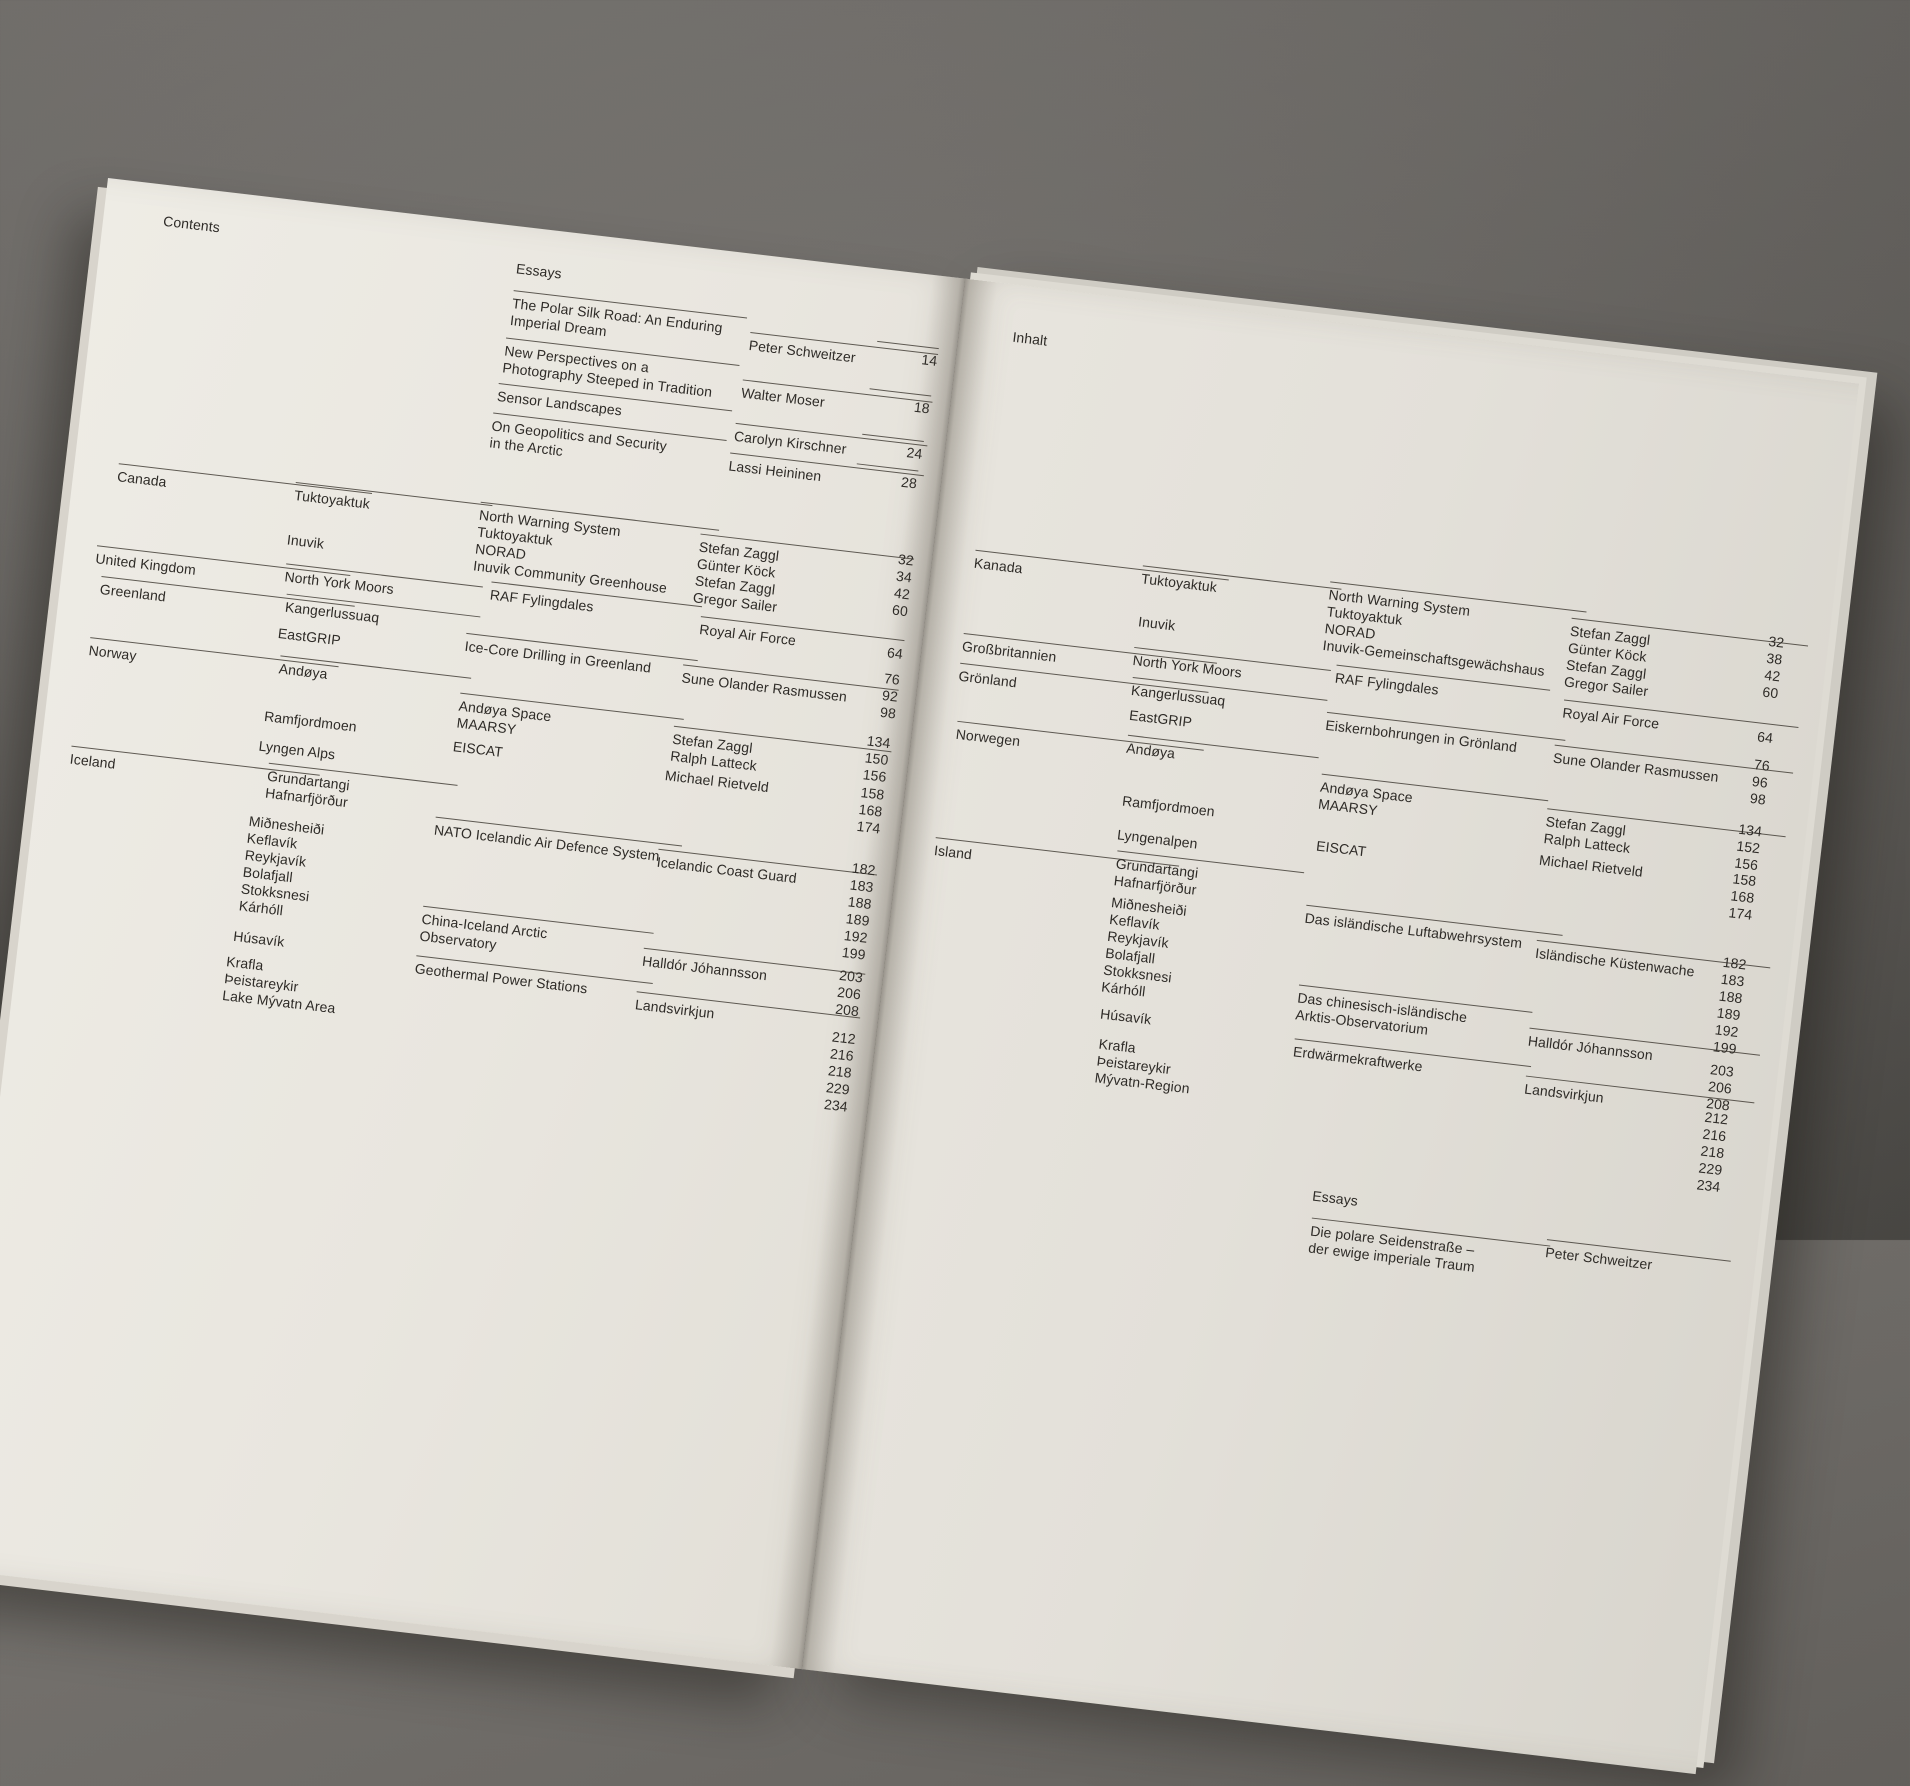 The image size is (1910, 1786). What do you see at coordinates (1433, 930) in the screenshot?
I see `toc-project-luftabwehrsystem: Das isländische Luftabwehrsystem` at bounding box center [1433, 930].